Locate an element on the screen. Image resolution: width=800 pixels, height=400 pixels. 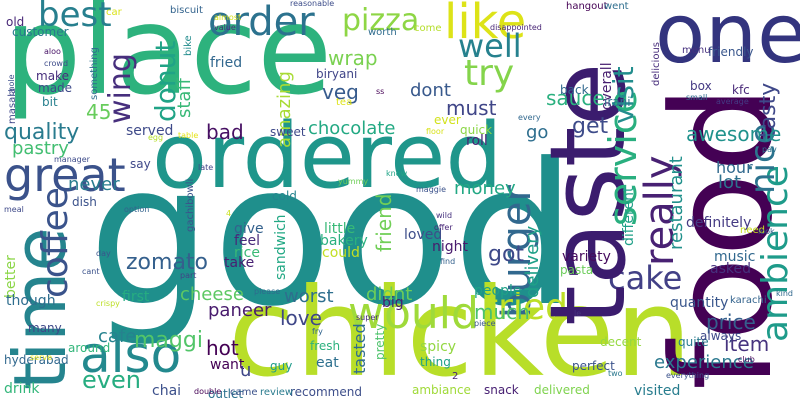
word-kind: kind is located at coordinates (785, 293).